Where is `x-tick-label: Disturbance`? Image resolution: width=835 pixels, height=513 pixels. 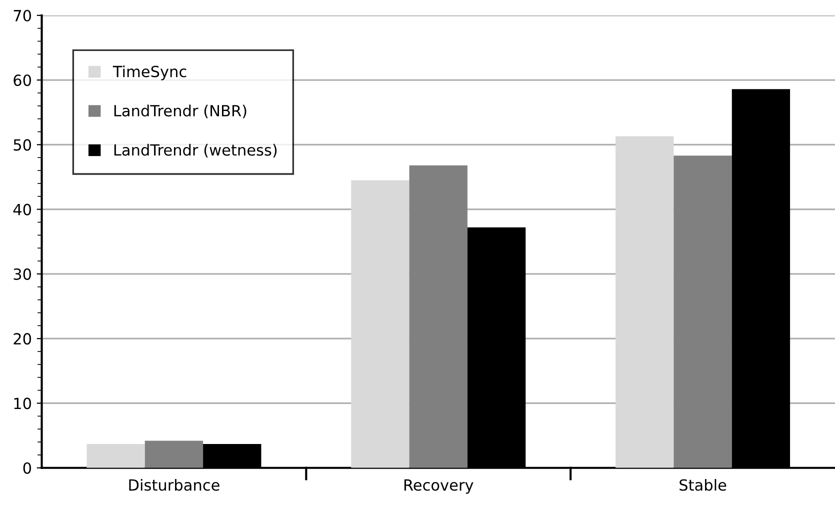 x-tick-label: Disturbance is located at coordinates (174, 484).